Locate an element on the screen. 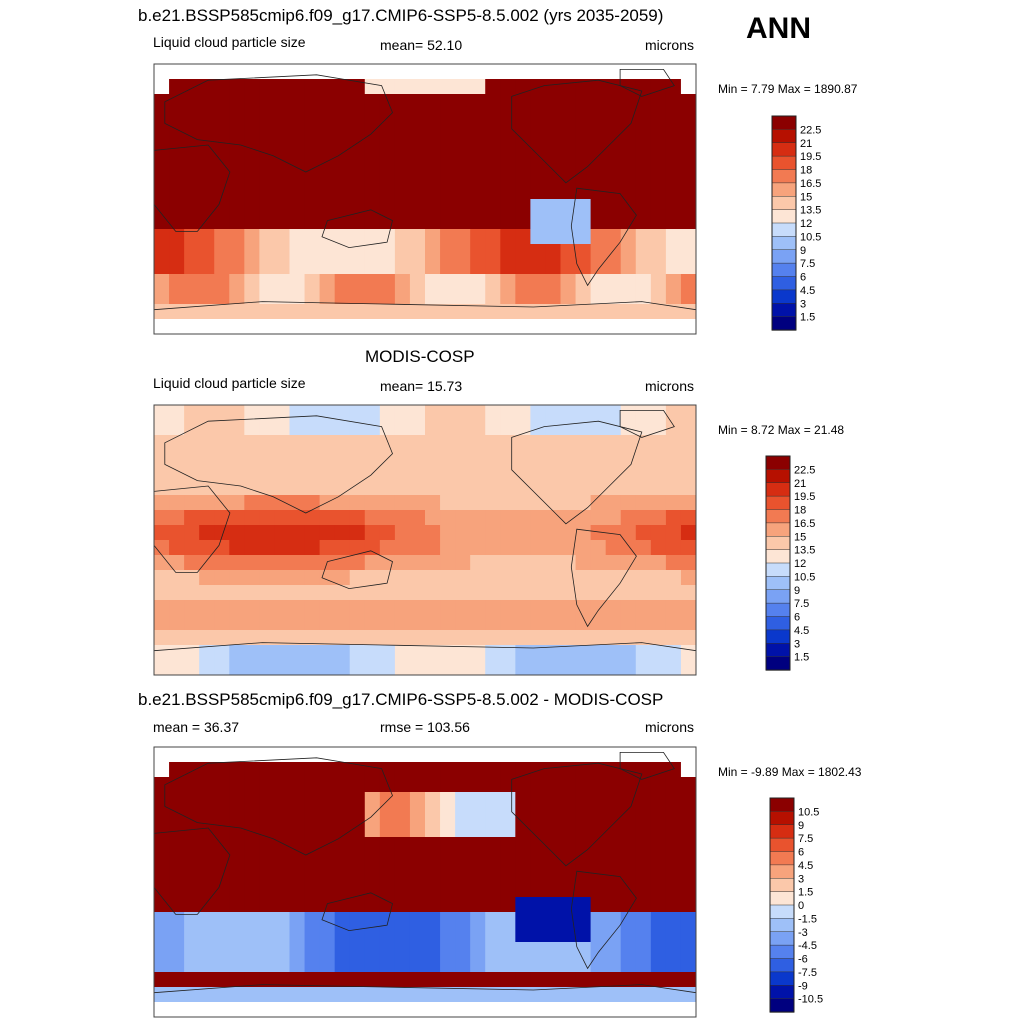 This screenshot has width=1024, height=1024. panel1-minmax-label: Min = 7.79 Max = 1890.87 is located at coordinates (788, 89).